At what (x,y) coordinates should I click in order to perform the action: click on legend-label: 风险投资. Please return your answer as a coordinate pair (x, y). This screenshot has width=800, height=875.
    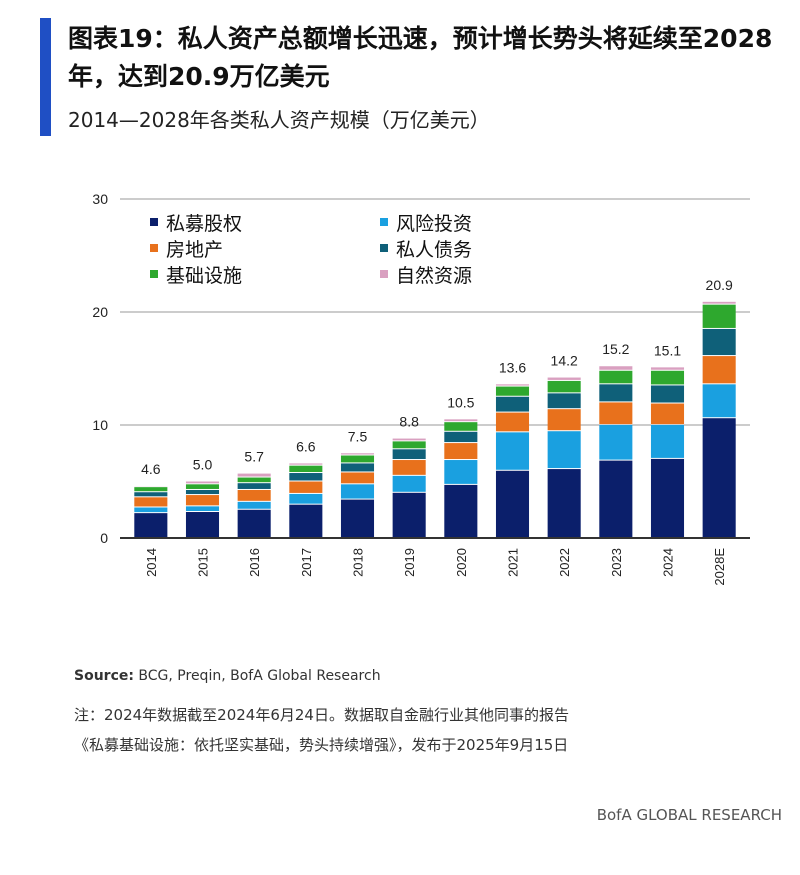
    Looking at the image, I should click on (434, 224).